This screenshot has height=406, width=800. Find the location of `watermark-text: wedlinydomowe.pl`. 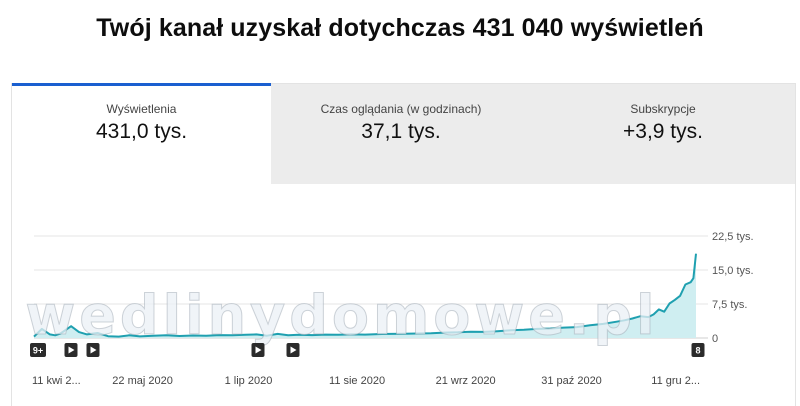

watermark-text: wedlinydomowe.pl is located at coordinates (341, 315).